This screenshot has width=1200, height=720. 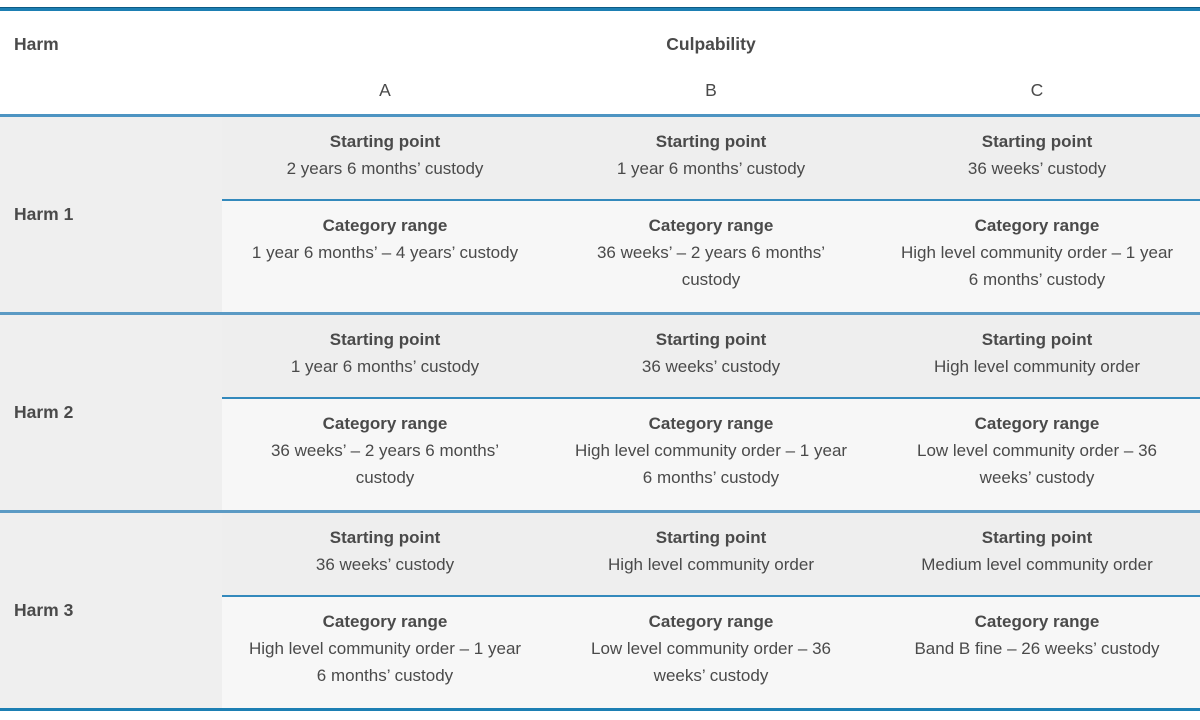 I want to click on bottom-rule, so click(x=600, y=709).